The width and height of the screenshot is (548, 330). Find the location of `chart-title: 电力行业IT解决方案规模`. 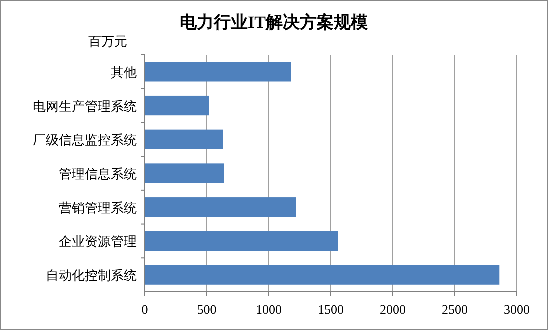

chart-title: 电力行业IT解决方案规模 is located at coordinates (274, 22).